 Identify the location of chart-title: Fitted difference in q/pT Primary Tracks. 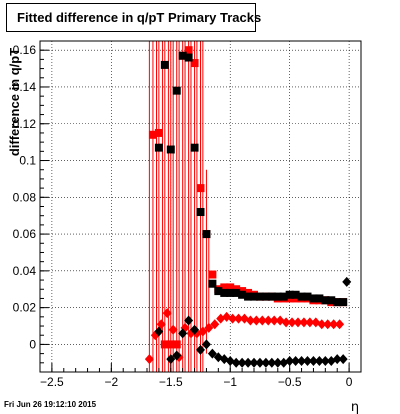
(133, 17).